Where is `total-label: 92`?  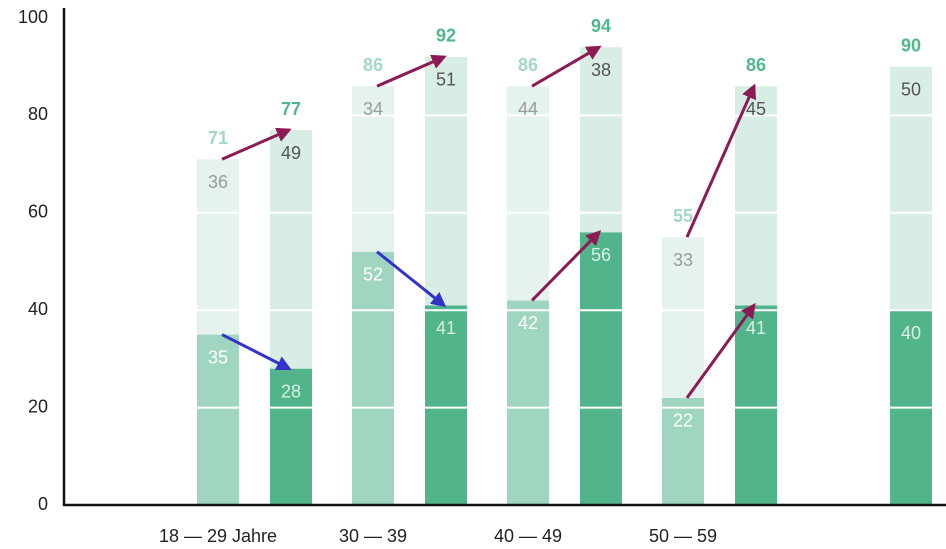 total-label: 92 is located at coordinates (446, 36).